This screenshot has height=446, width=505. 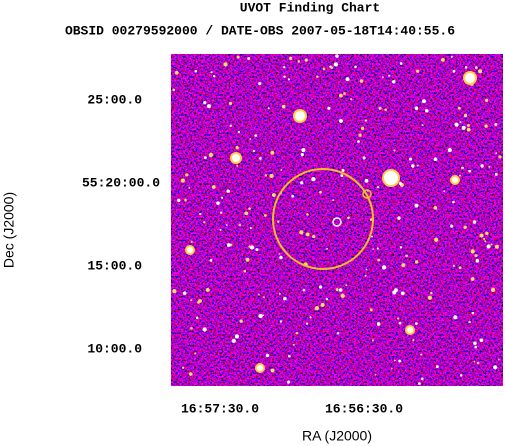 What do you see at coordinates (114, 265) in the screenshot?
I see `y-tick-label: 15:00.0` at bounding box center [114, 265].